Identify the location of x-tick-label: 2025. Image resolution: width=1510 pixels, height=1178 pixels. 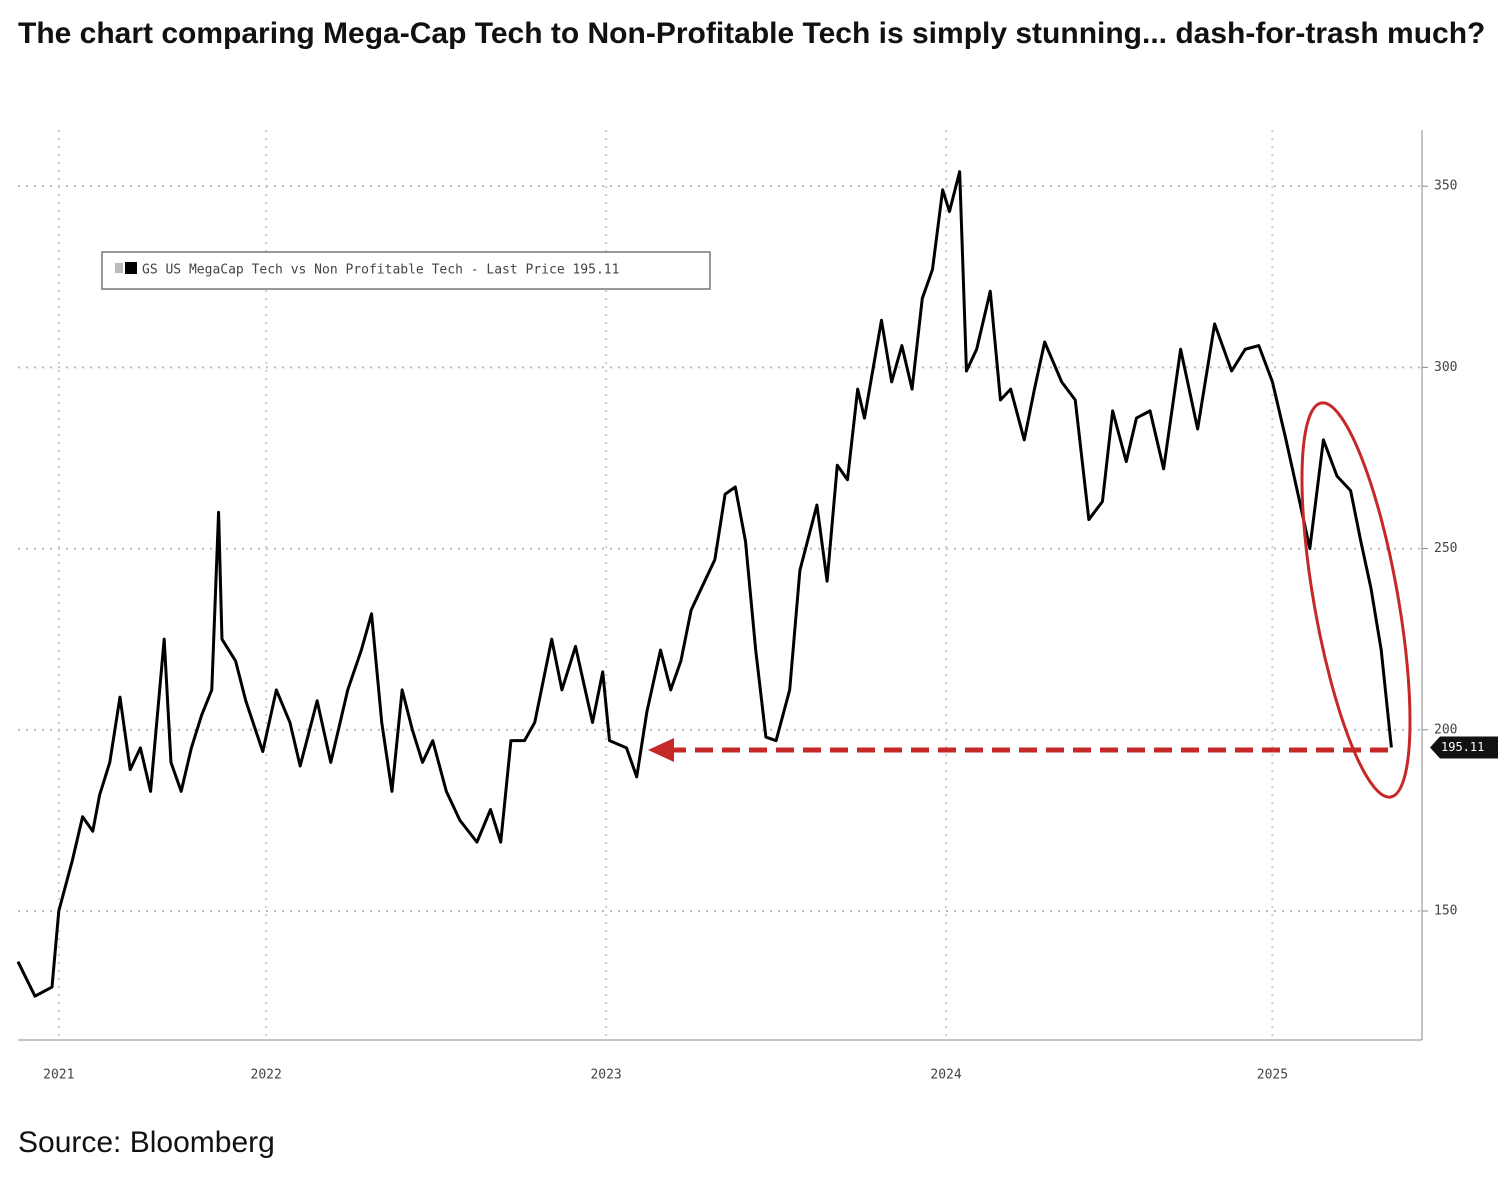
(1272, 1075).